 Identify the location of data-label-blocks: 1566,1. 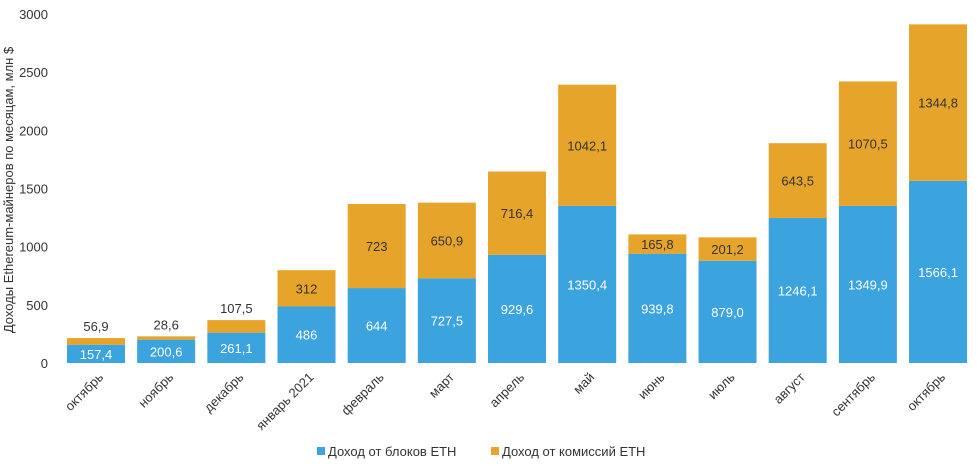
(938, 272).